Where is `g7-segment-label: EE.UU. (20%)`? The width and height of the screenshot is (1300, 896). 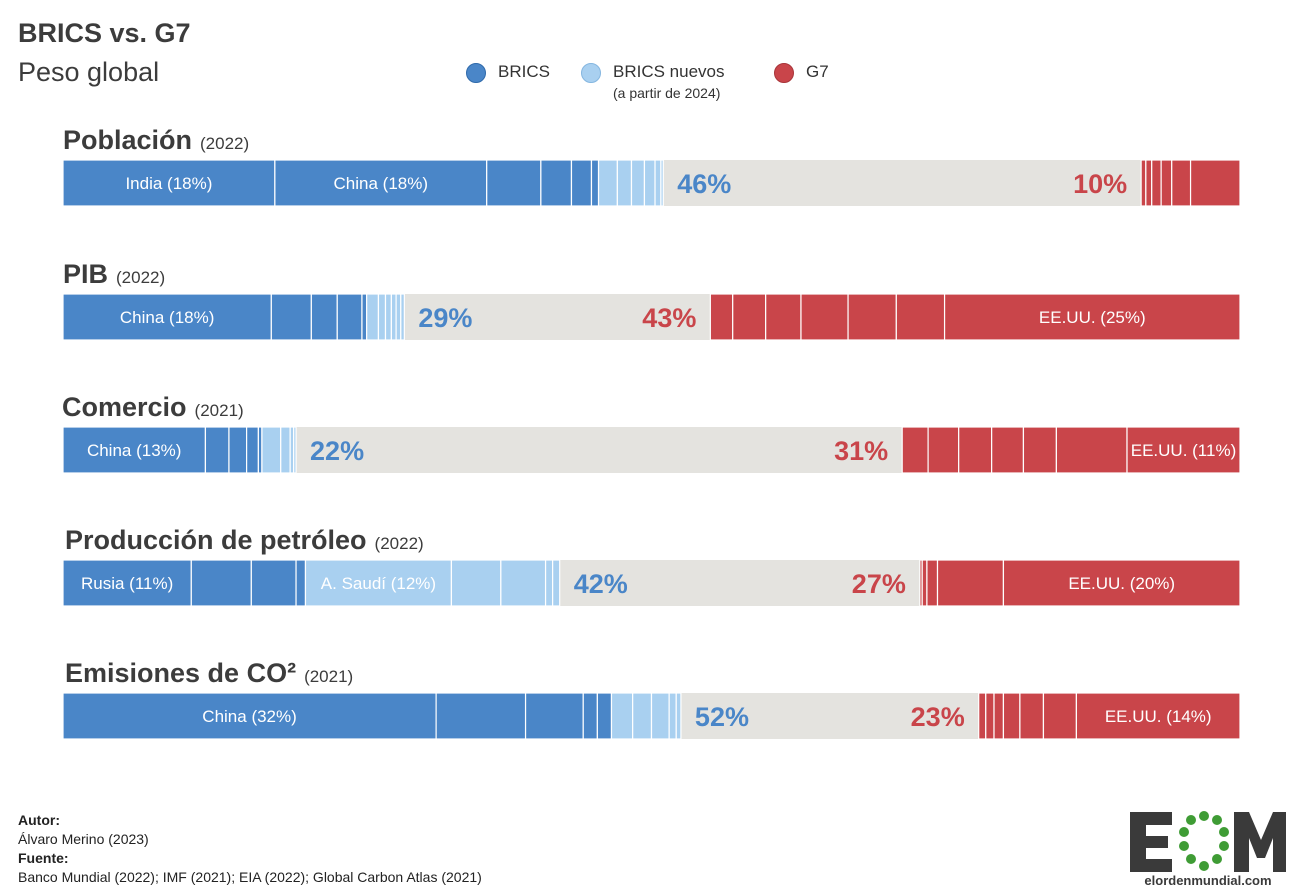
g7-segment-label: EE.UU. (20%) is located at coordinates (1121, 583).